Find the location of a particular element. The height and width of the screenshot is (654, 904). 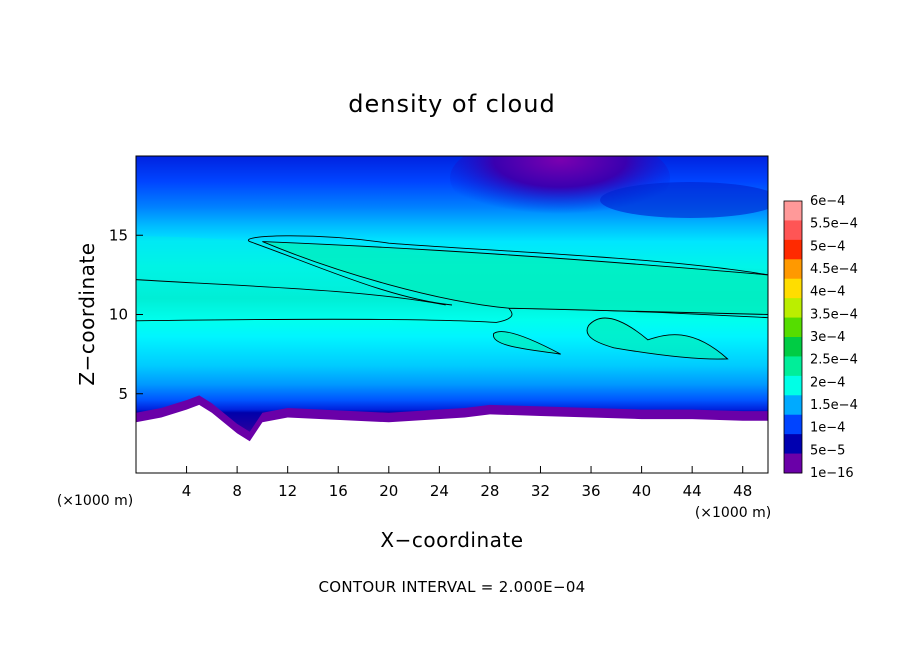

y-unit-label: (×1000 m) is located at coordinates (95, 501).